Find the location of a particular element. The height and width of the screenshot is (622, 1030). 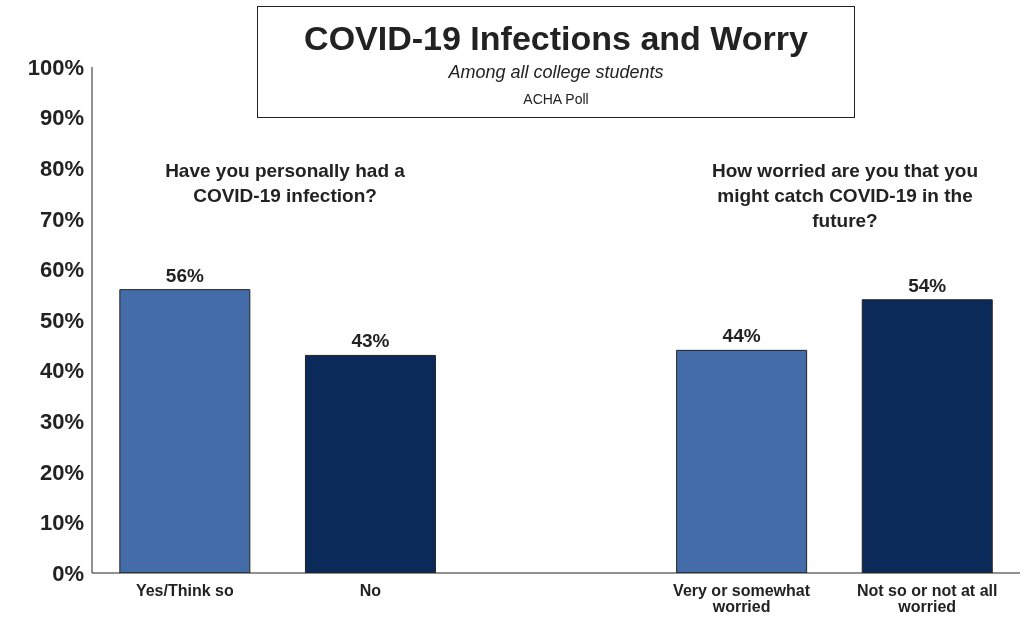

y-tick-label: 40% is located at coordinates (61, 371).